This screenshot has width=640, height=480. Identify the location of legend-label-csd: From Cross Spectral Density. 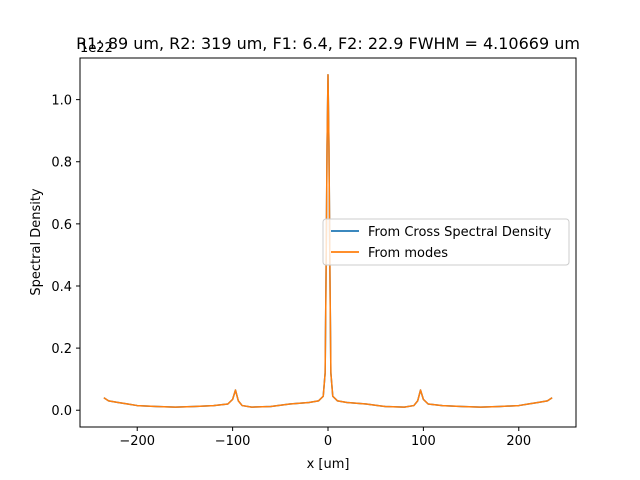
(460, 232).